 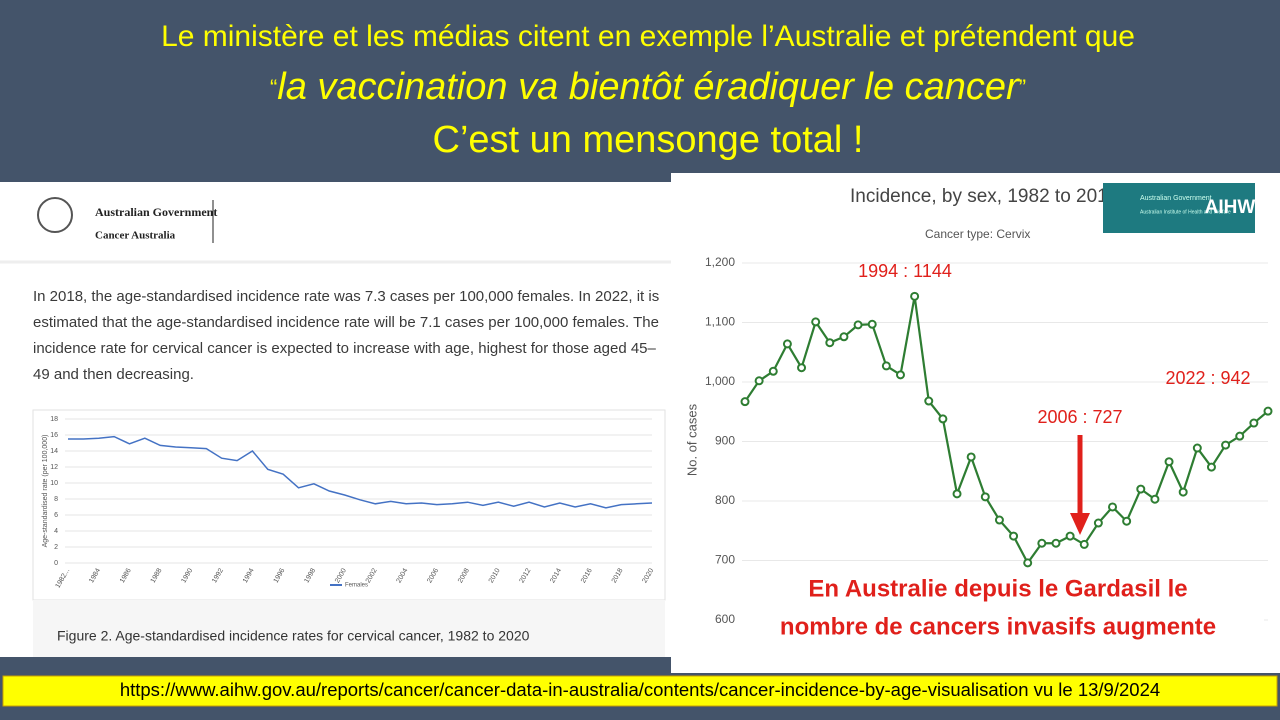 I want to click on annotation: 1994 : 1144, so click(x=905, y=271).